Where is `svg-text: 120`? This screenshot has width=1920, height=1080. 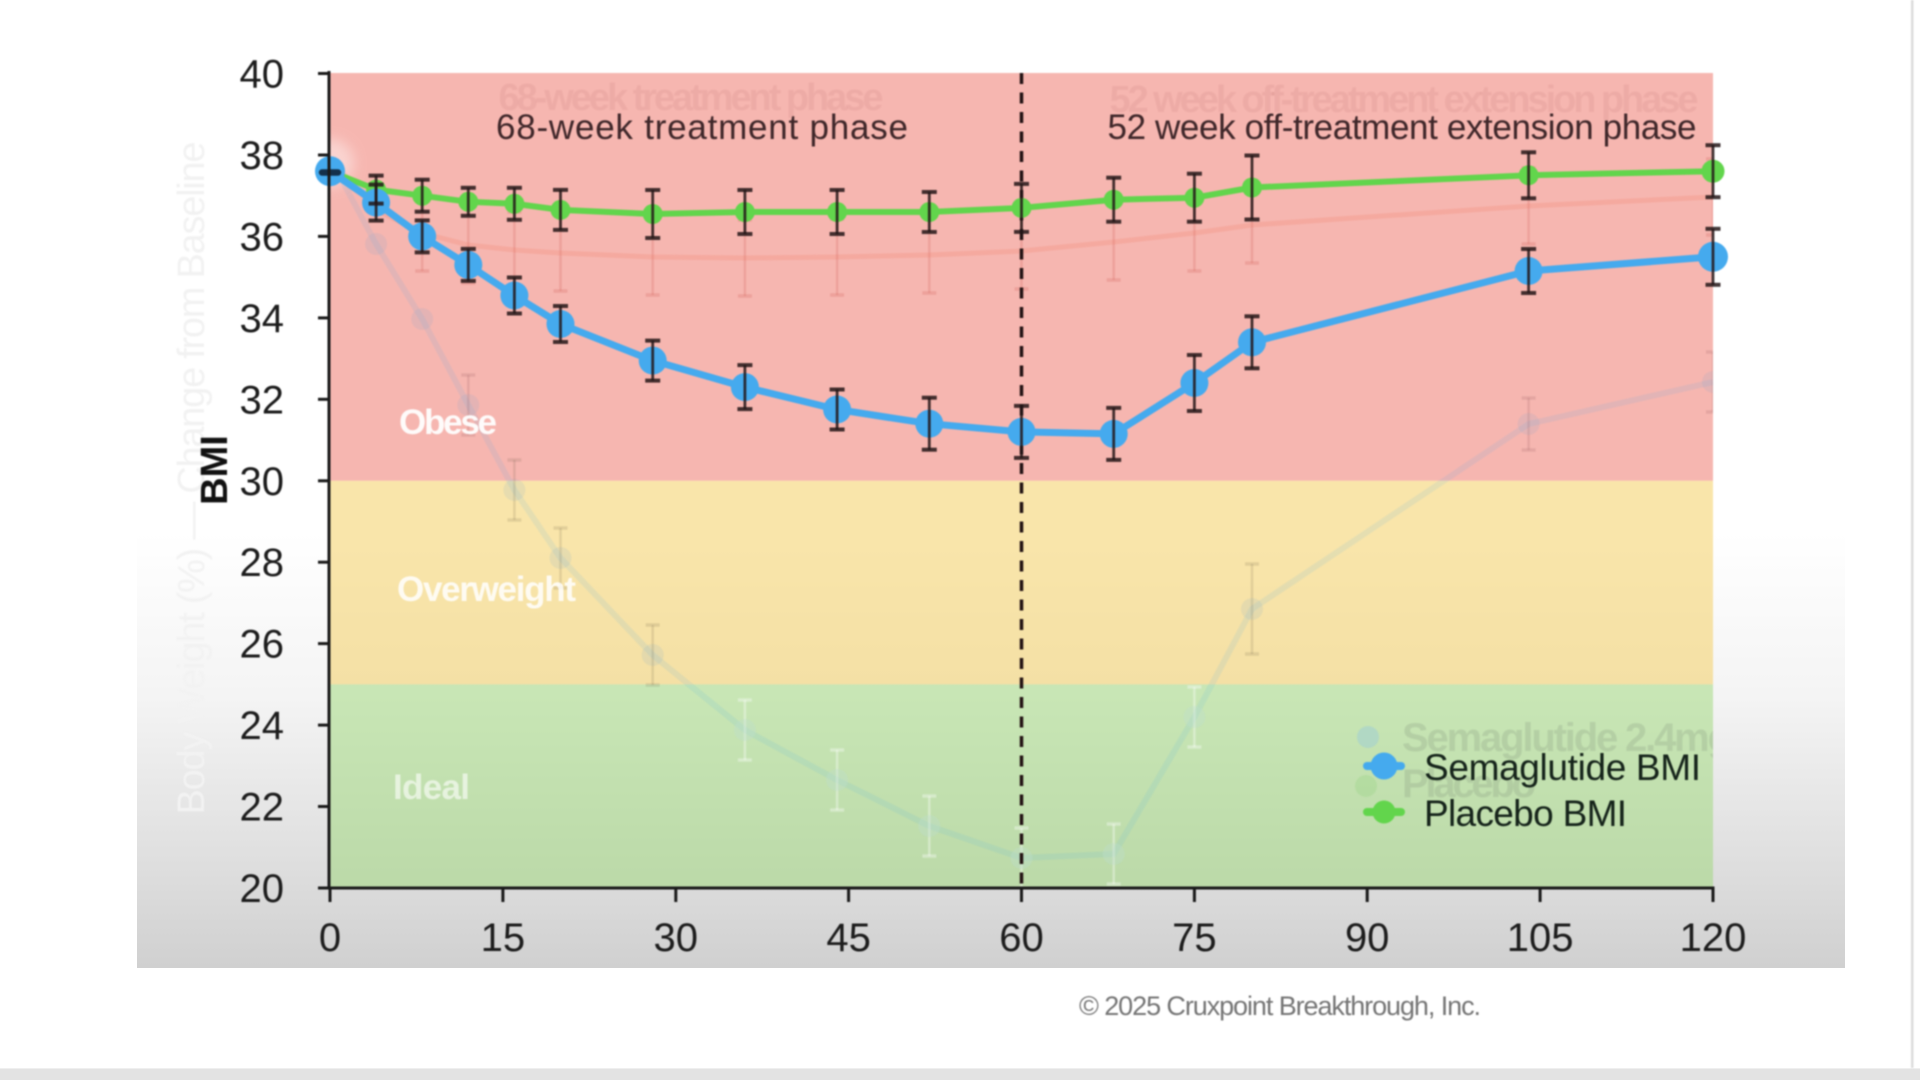 svg-text: 120 is located at coordinates (1713, 938).